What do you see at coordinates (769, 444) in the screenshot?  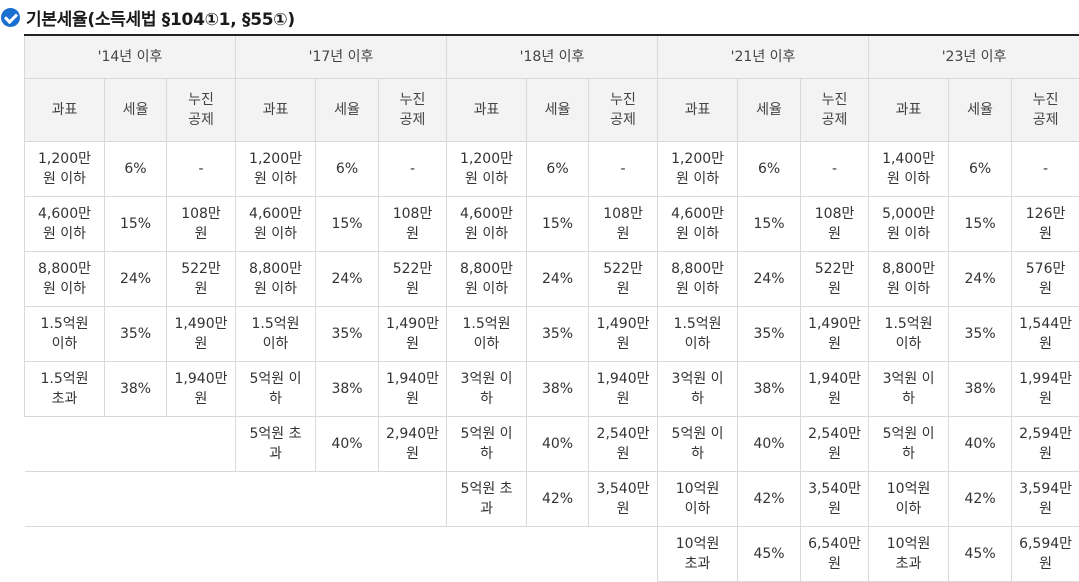 I see `rate-cell: 40%` at bounding box center [769, 444].